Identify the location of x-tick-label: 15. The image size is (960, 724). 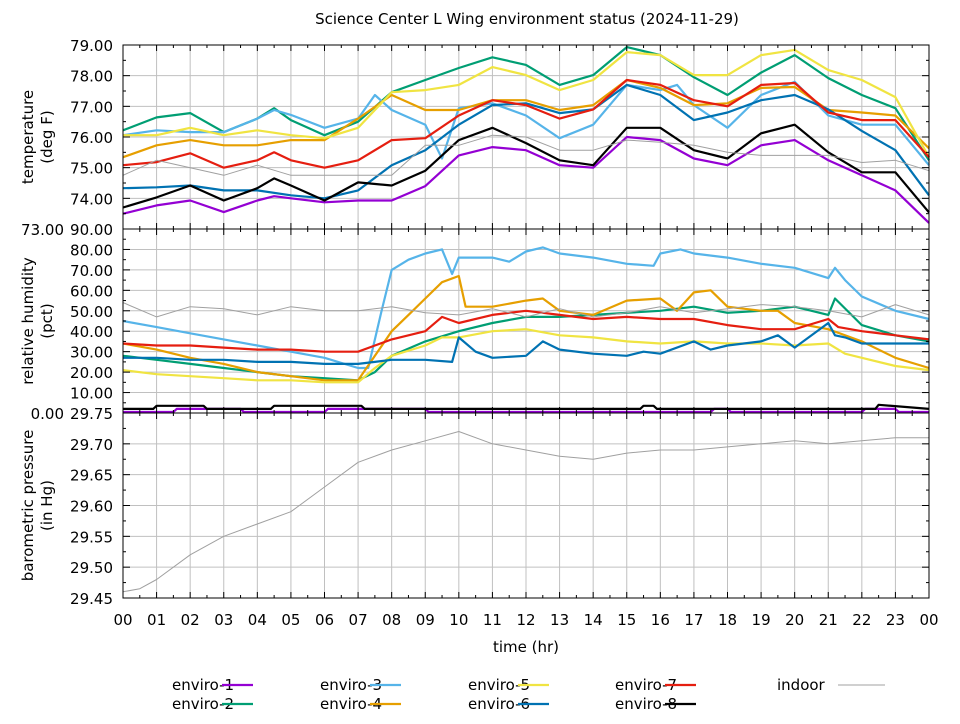
(626, 620).